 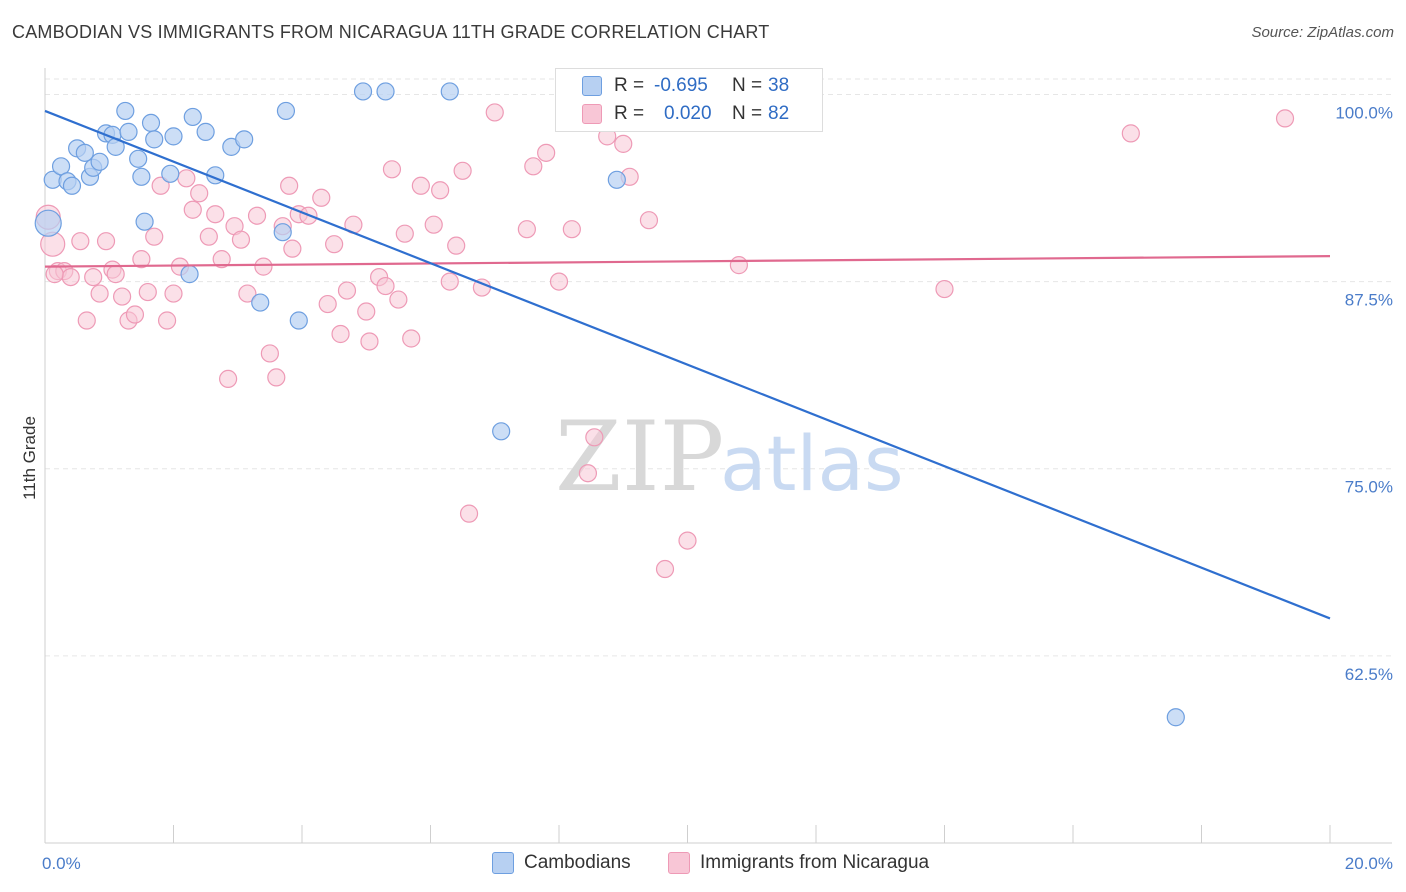 I want to click on legend-row-cambodians: R = -0.695 N = 38, so click(x=685, y=86).